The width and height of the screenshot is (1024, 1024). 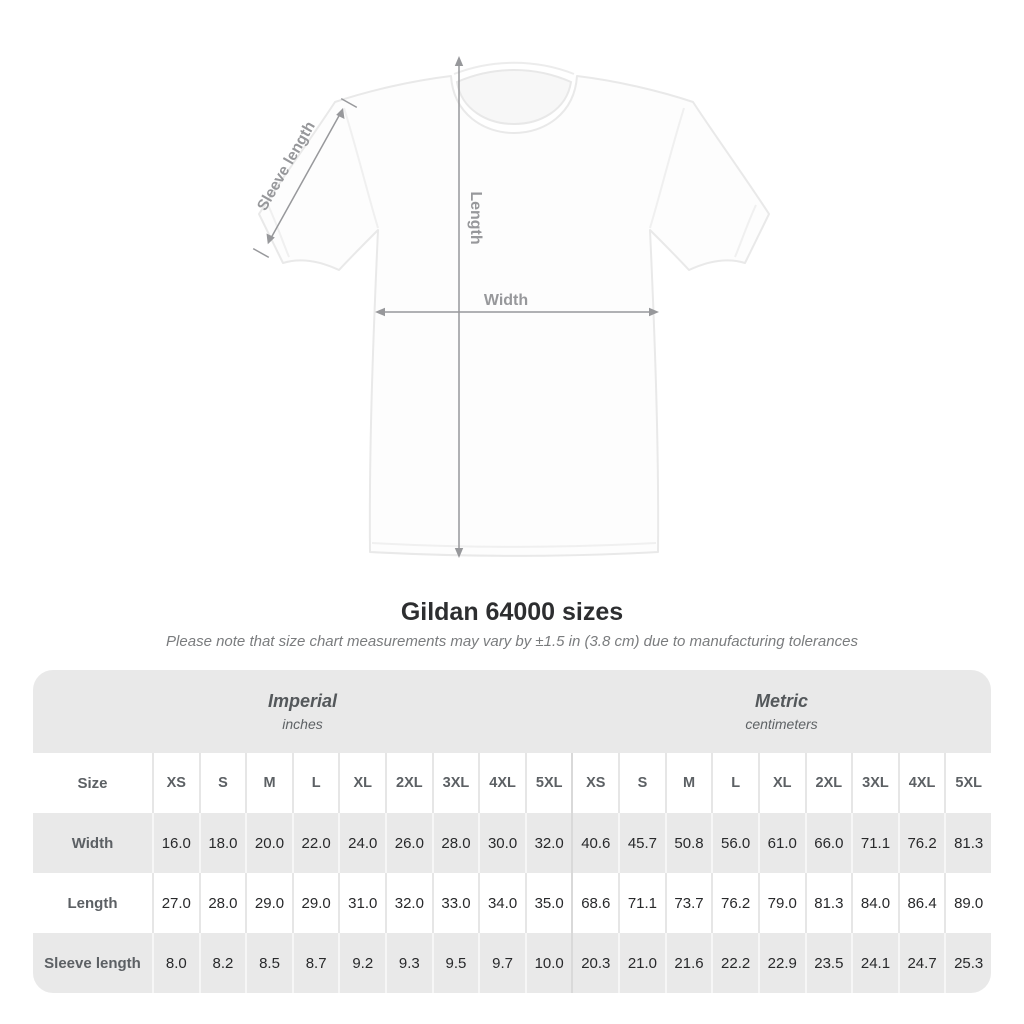 What do you see at coordinates (512, 612) in the screenshot?
I see `page-title: Gildan 64000 sizes` at bounding box center [512, 612].